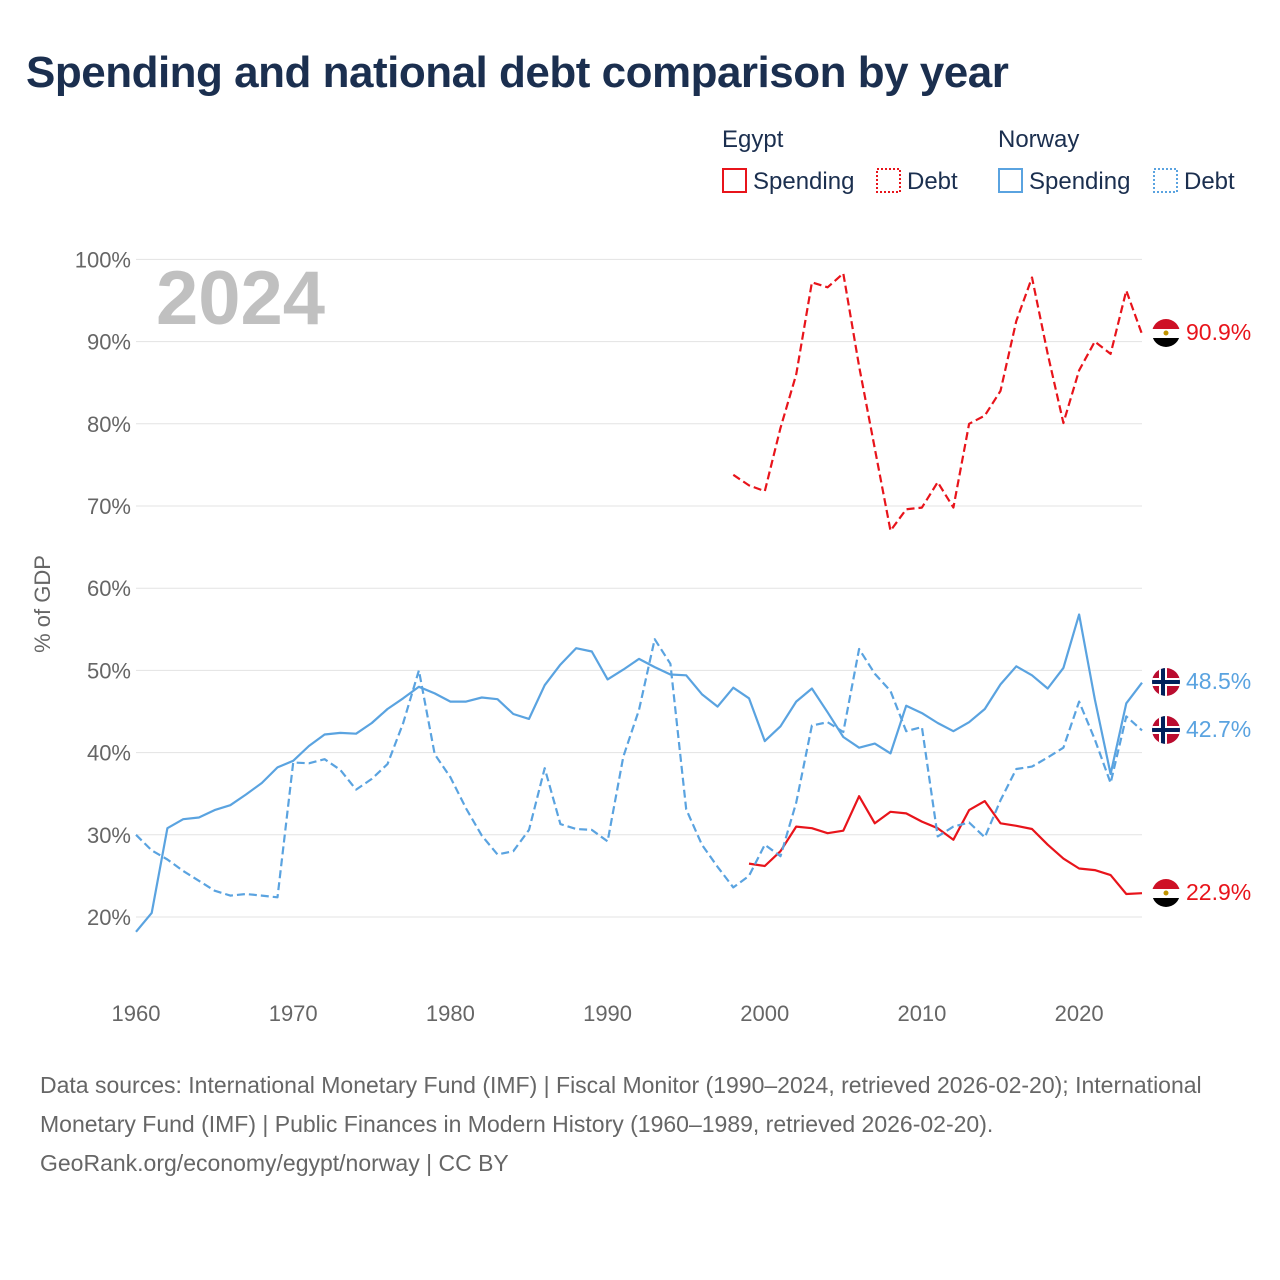 The height and width of the screenshot is (1280, 1280). I want to click on y-tick-label: 20%, so click(109, 917).